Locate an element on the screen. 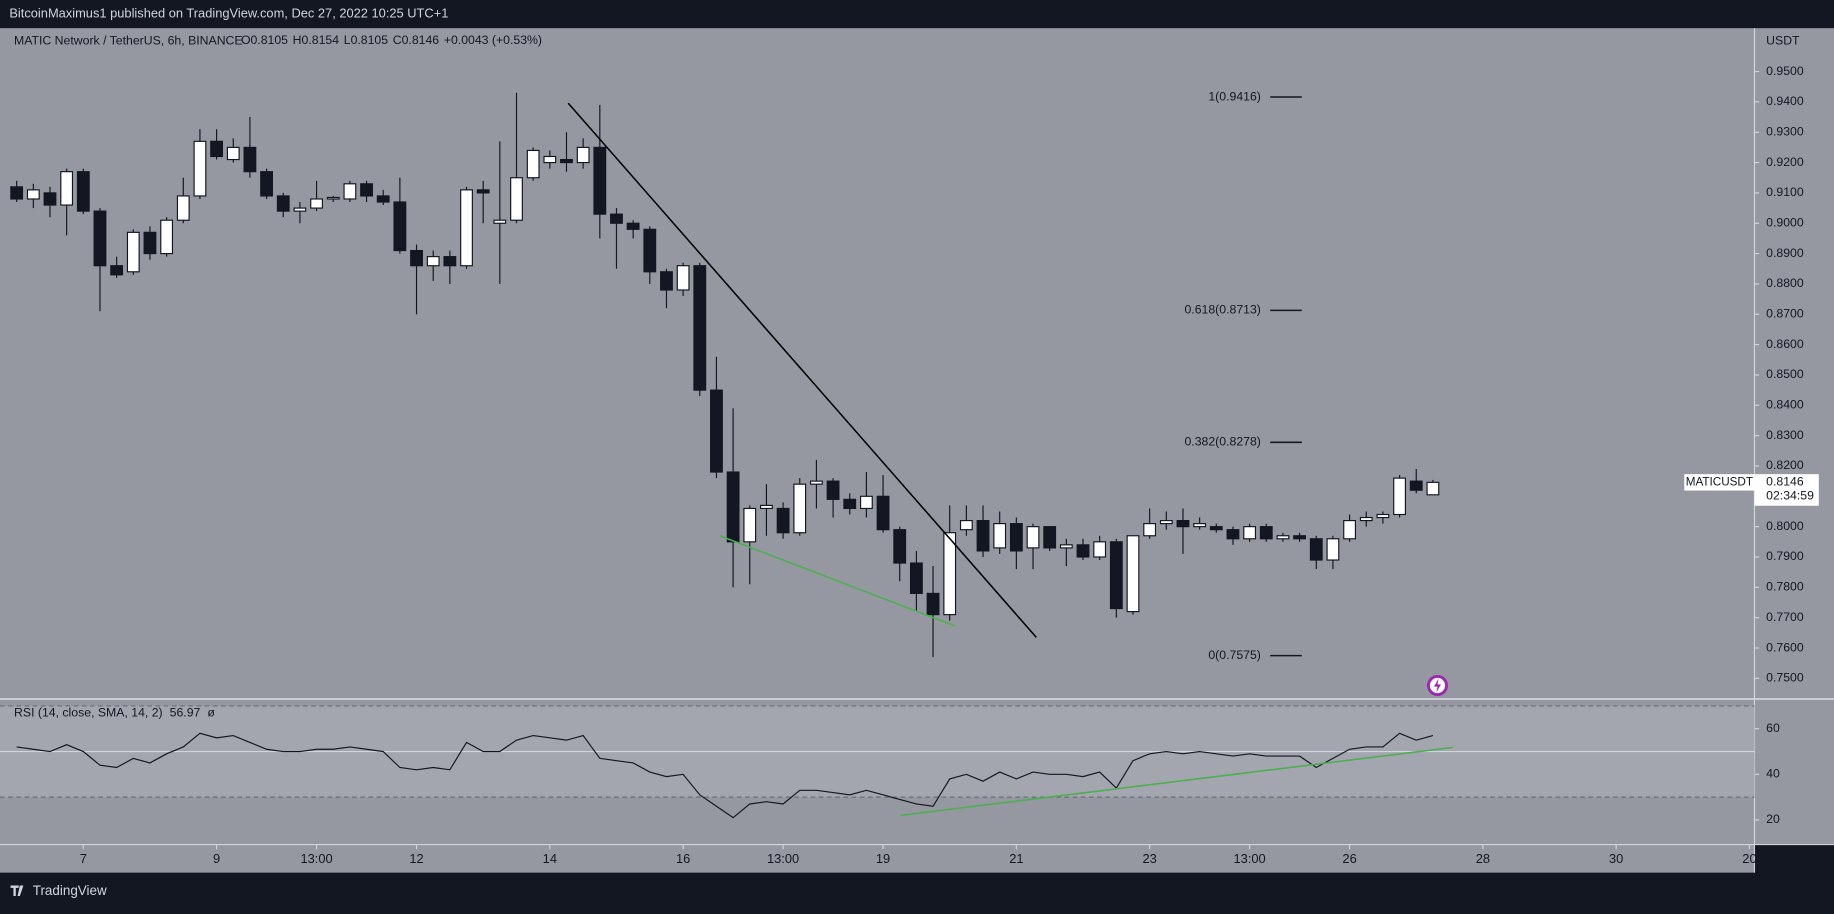 The image size is (1834, 914). x-tick-label: 14 is located at coordinates (550, 858).